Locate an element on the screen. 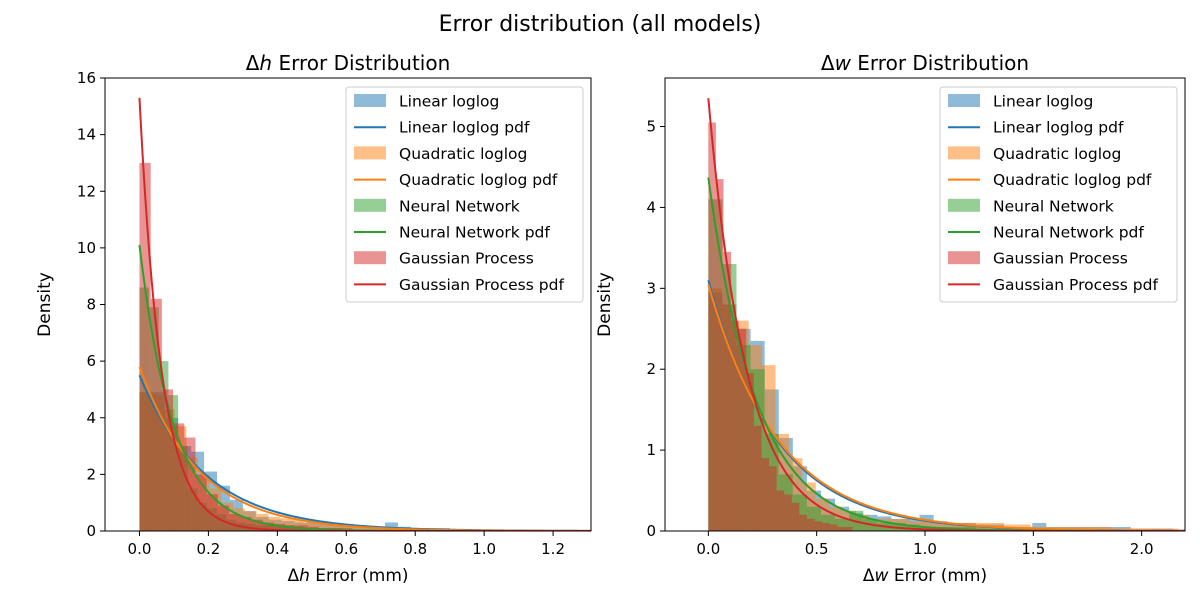 The height and width of the screenshot is (600, 1200). x-axis-label-prefix: Δ is located at coordinates (869, 576).